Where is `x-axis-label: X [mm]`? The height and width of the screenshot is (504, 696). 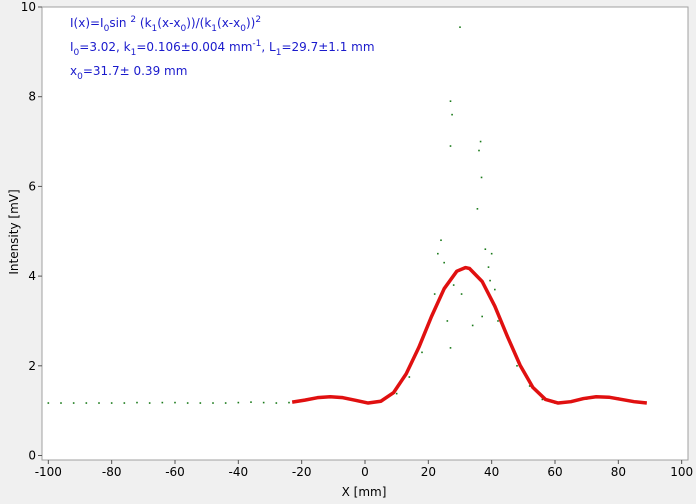 x-axis-label: X [mm] is located at coordinates (364, 492).